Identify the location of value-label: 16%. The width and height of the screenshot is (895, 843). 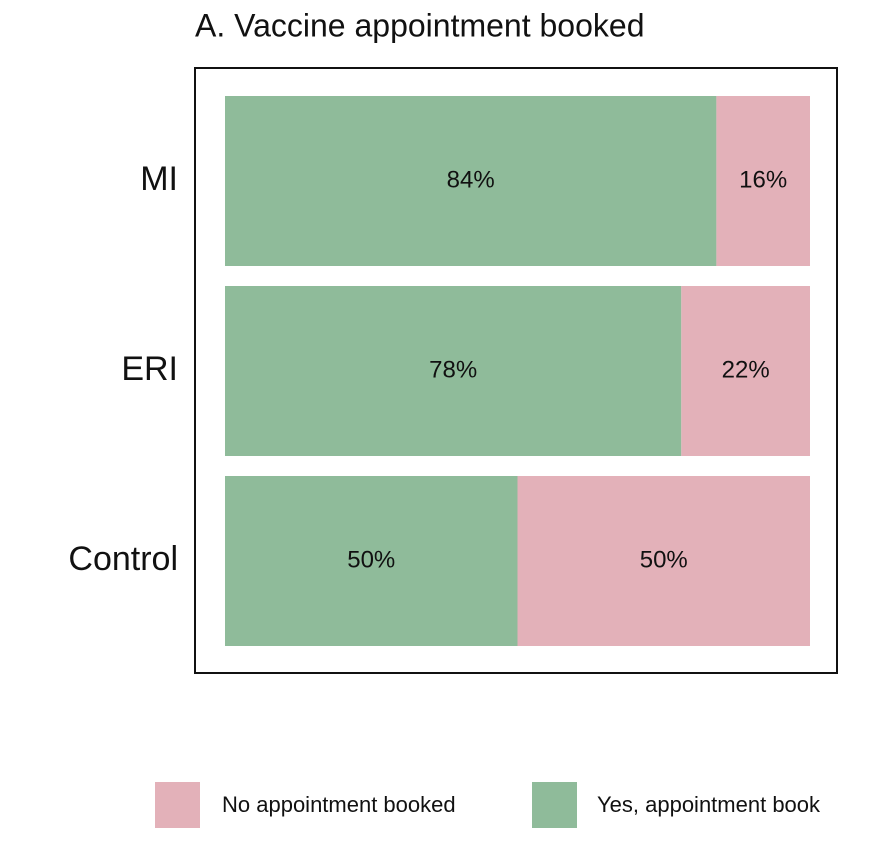
(763, 179).